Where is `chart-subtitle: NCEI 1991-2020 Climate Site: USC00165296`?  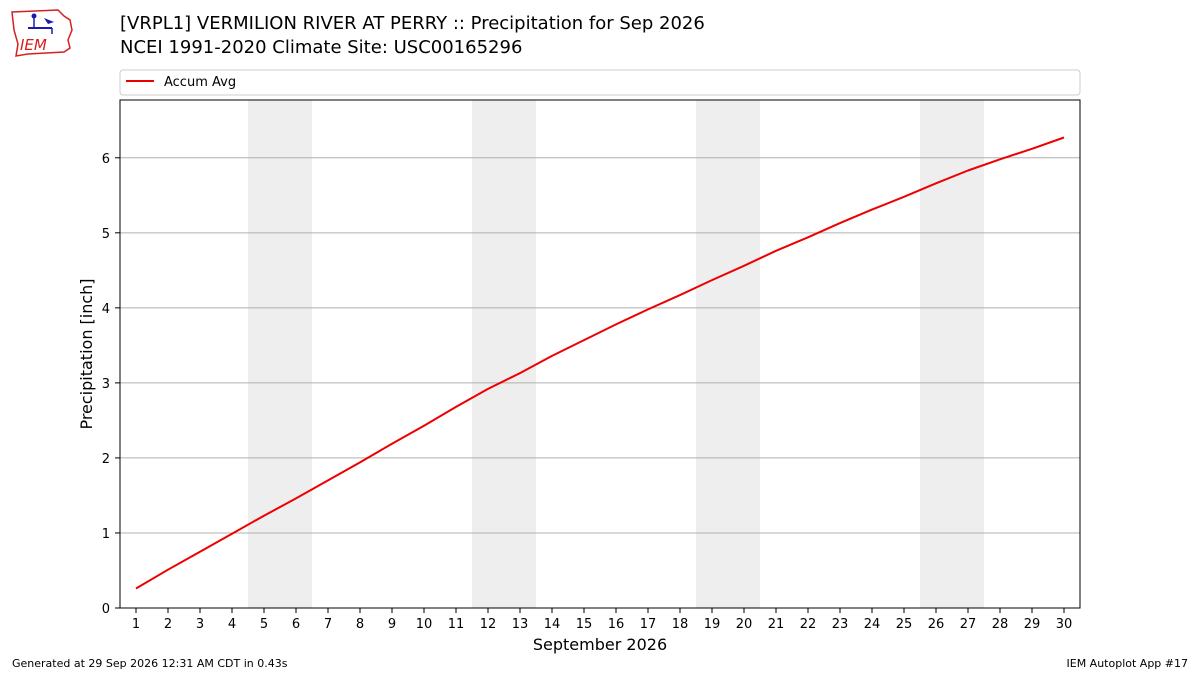 chart-subtitle: NCEI 1991-2020 Climate Site: USC00165296 is located at coordinates (321, 47).